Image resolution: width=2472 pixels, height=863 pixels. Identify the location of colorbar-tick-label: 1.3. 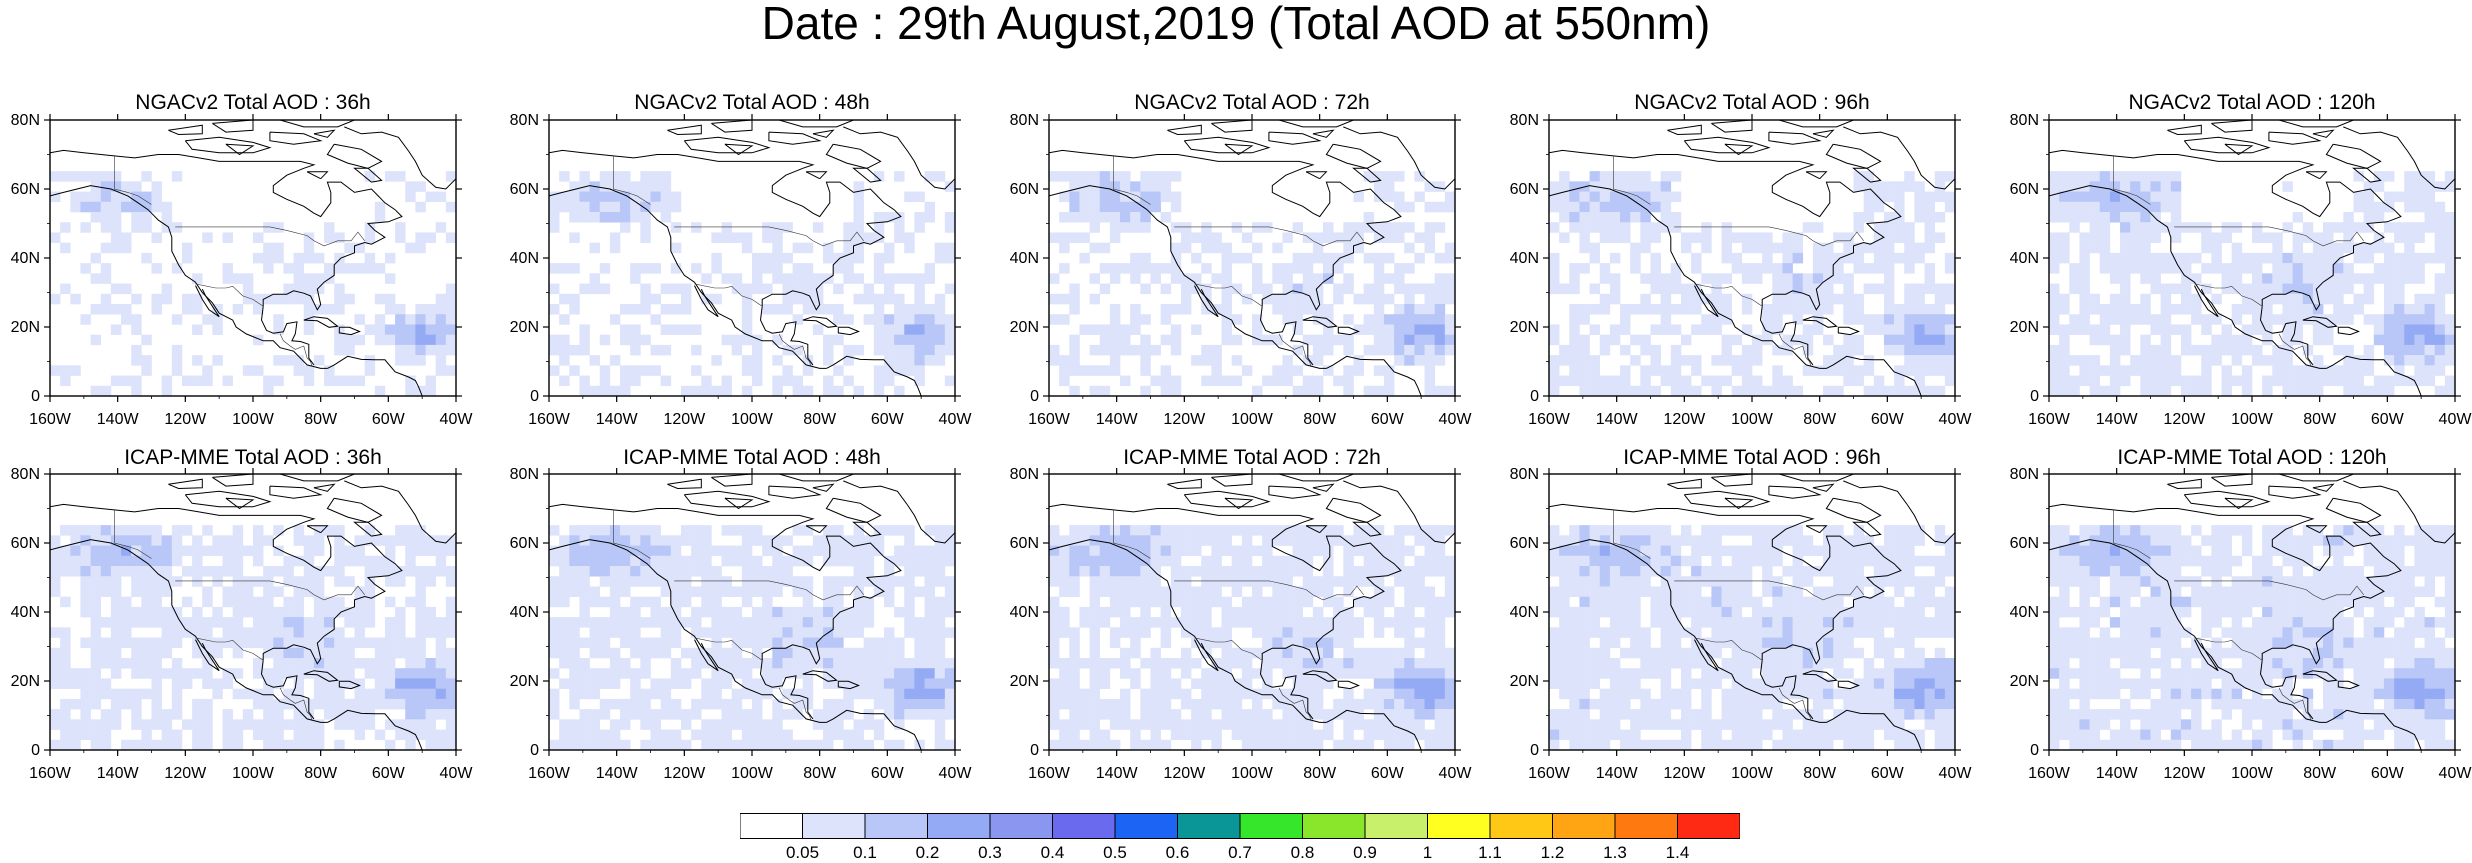
(1615, 853).